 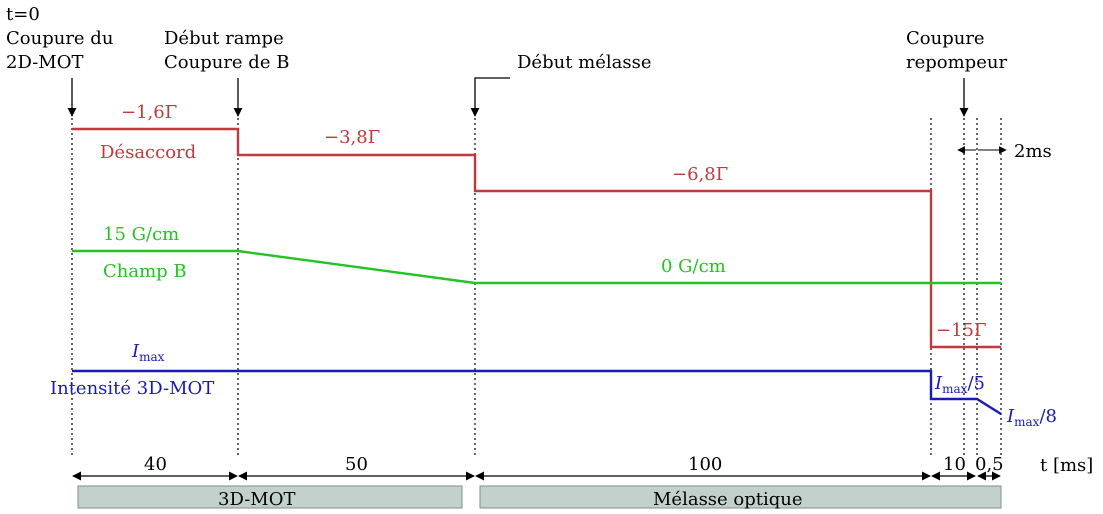 What do you see at coordinates (59, 38) in the screenshot?
I see `cut-2dmot-label-line1: Coupure du` at bounding box center [59, 38].